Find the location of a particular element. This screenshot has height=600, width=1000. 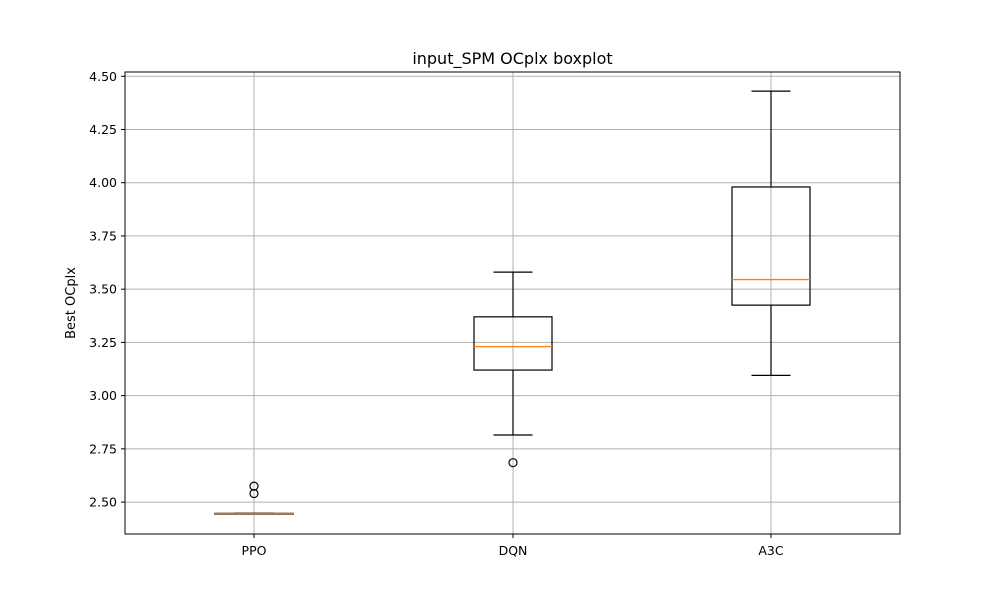

y-tick-label: 4.25 is located at coordinates (103, 129).